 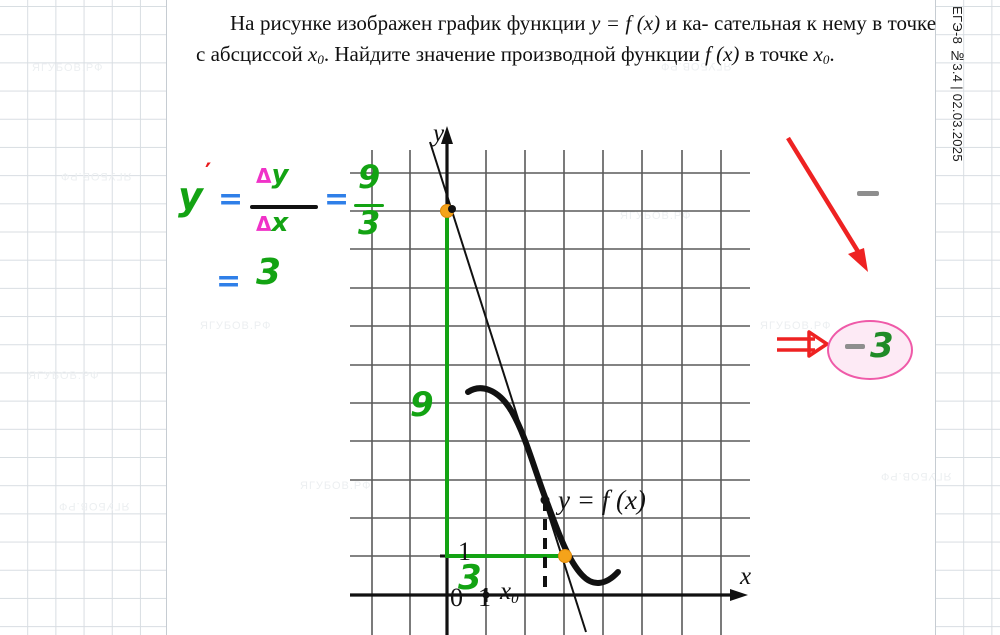 I want to click on x0-label: x0, so click(x=509, y=593).